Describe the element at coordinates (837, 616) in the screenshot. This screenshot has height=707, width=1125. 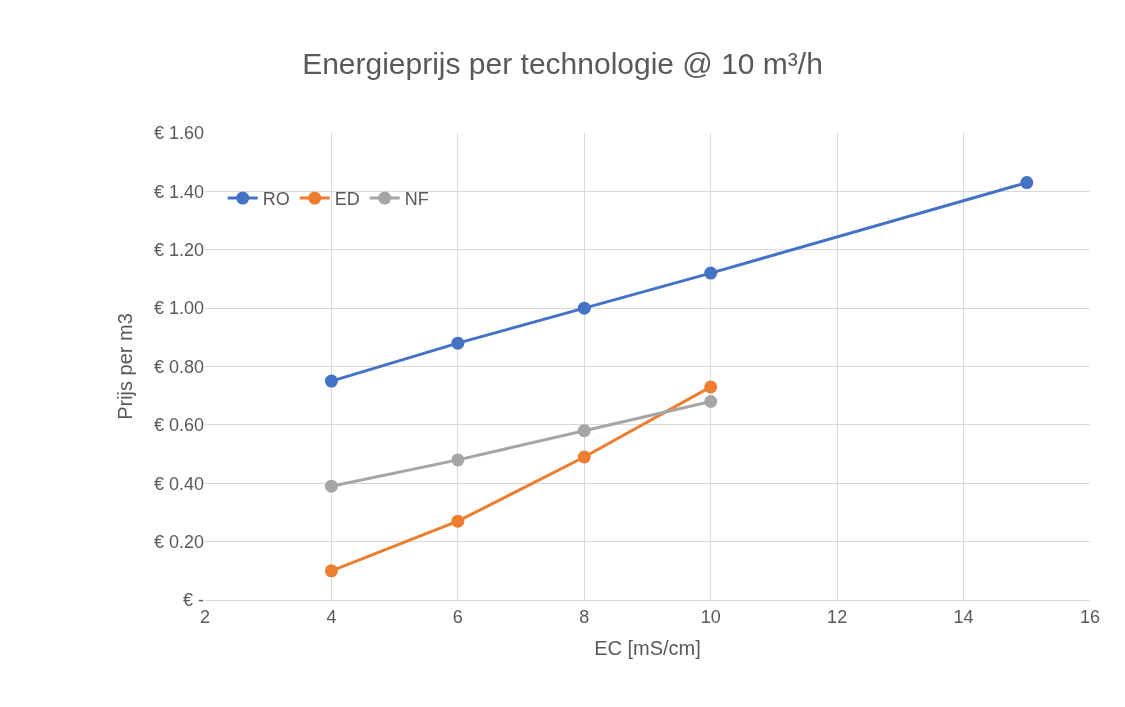
I see `x-tick-label: 12` at that location.